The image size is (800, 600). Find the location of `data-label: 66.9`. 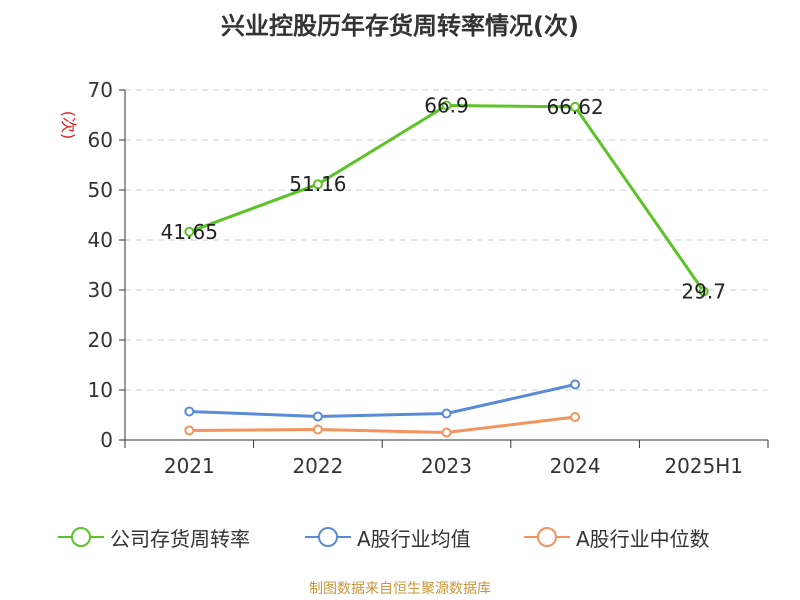

data-label: 66.9 is located at coordinates (446, 106).